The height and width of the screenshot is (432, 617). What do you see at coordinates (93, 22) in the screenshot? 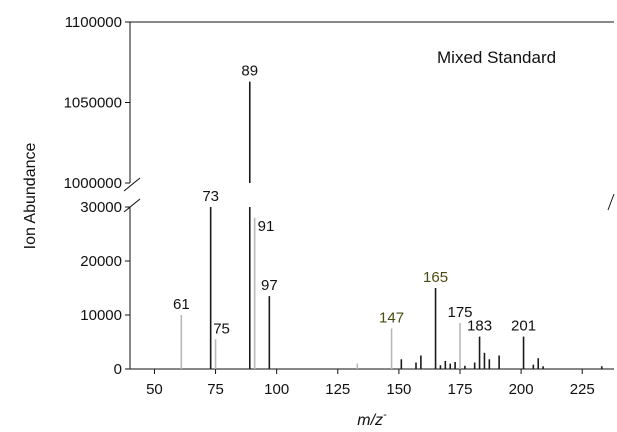
I see `y-tick-label: 1100000` at bounding box center [93, 22].